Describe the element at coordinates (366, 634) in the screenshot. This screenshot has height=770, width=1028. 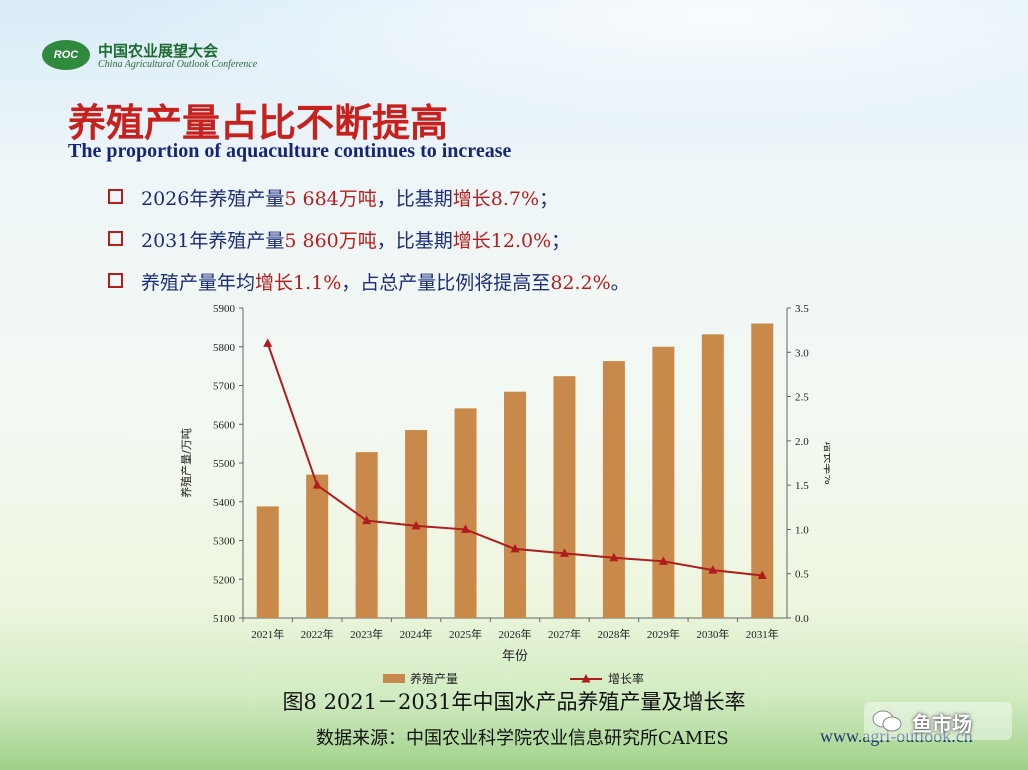
I see `x-tick-label: 2023年` at that location.